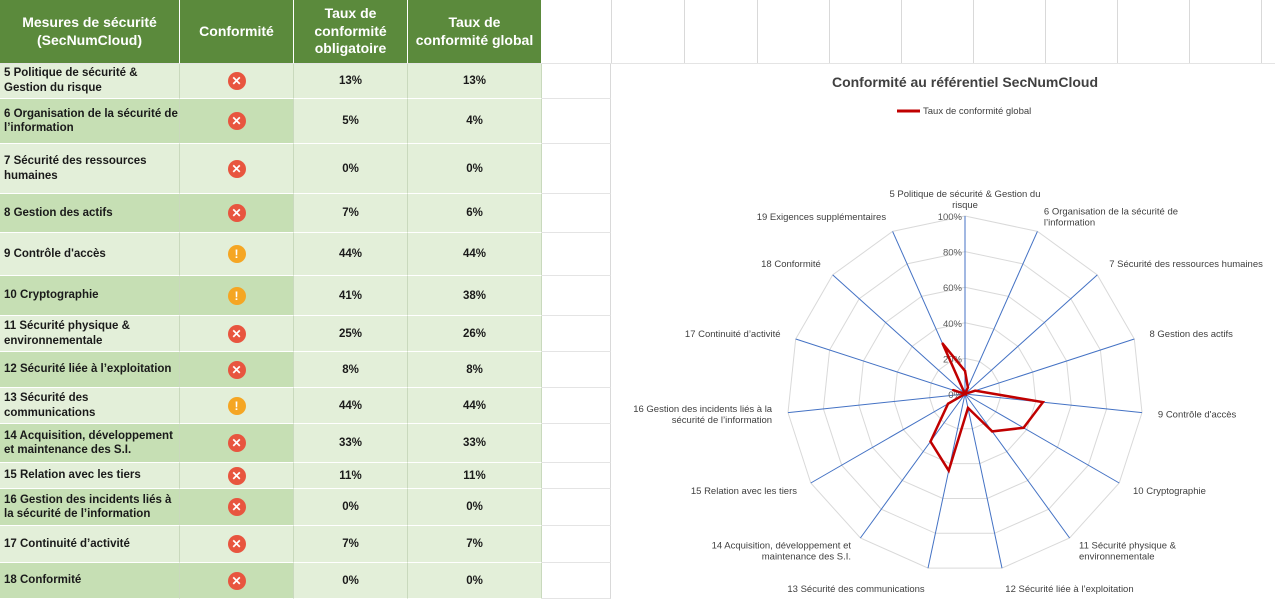 The width and height of the screenshot is (1275, 601). I want to click on global-rate-cell: 33%, so click(475, 443).